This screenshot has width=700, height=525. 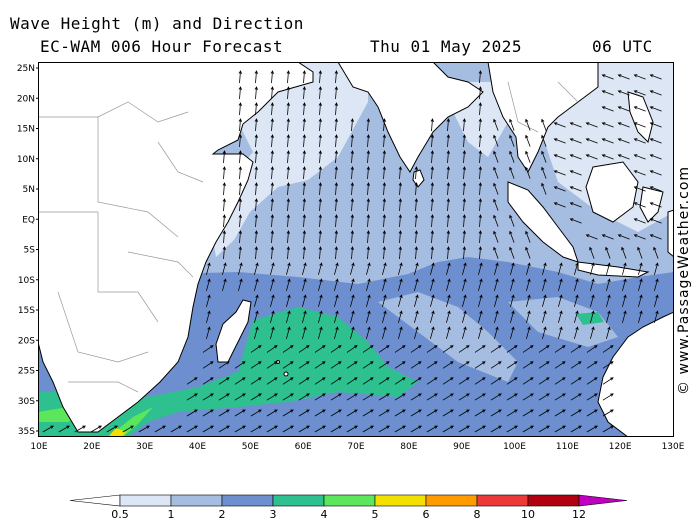 What do you see at coordinates (95, 500) in the screenshot?
I see `legend-under-tip` at bounding box center [95, 500].